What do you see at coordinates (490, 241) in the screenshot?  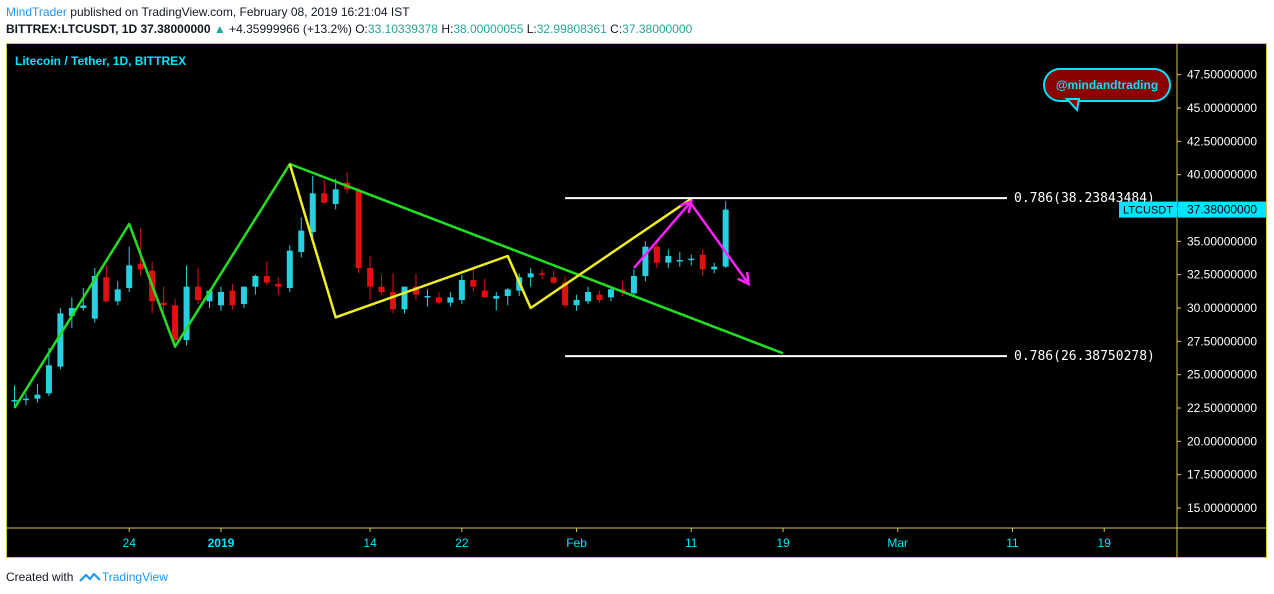 I see `yellow-pattern-line` at bounding box center [490, 241].